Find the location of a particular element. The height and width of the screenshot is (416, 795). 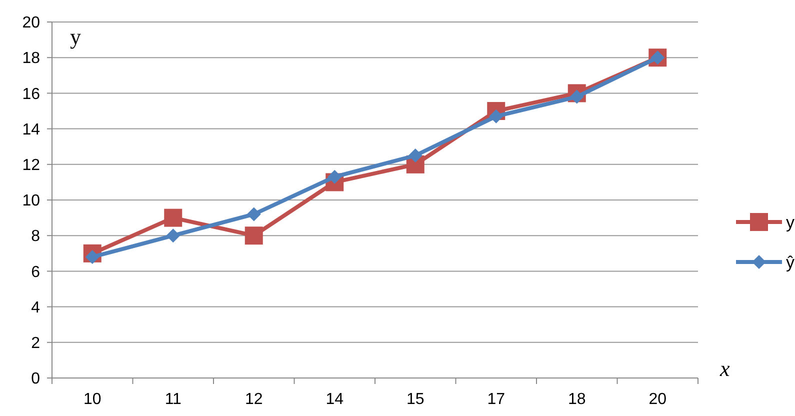

y-tick-label: 20 is located at coordinates (31, 23).